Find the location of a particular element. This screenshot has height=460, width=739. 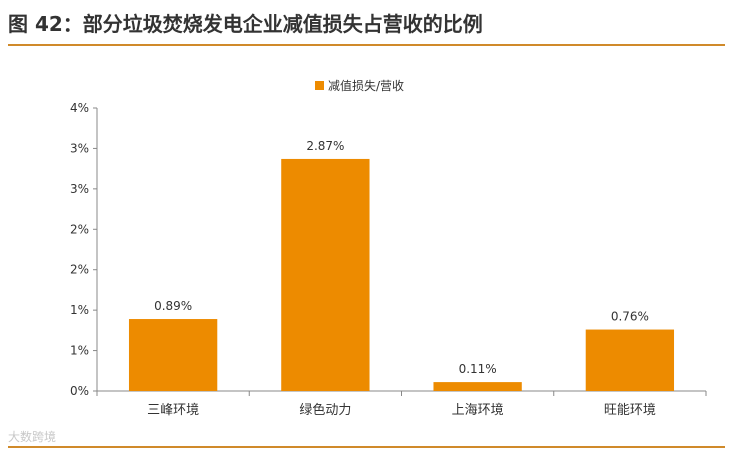

legend-swatch is located at coordinates (319, 85).